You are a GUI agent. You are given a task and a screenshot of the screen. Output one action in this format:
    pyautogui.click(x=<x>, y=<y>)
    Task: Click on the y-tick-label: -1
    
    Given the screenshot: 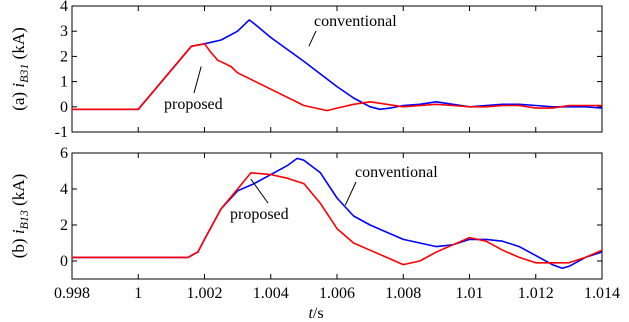 What is the action you would take?
    pyautogui.click(x=61, y=132)
    